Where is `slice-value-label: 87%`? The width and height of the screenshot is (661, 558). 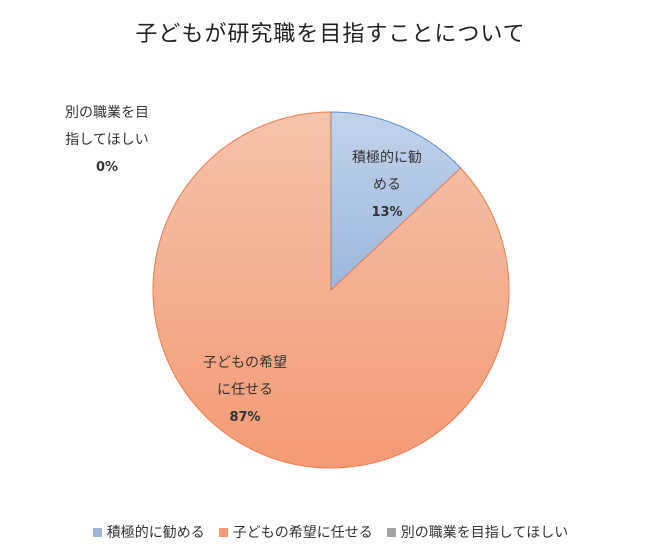 slice-value-label: 87% is located at coordinates (245, 417).